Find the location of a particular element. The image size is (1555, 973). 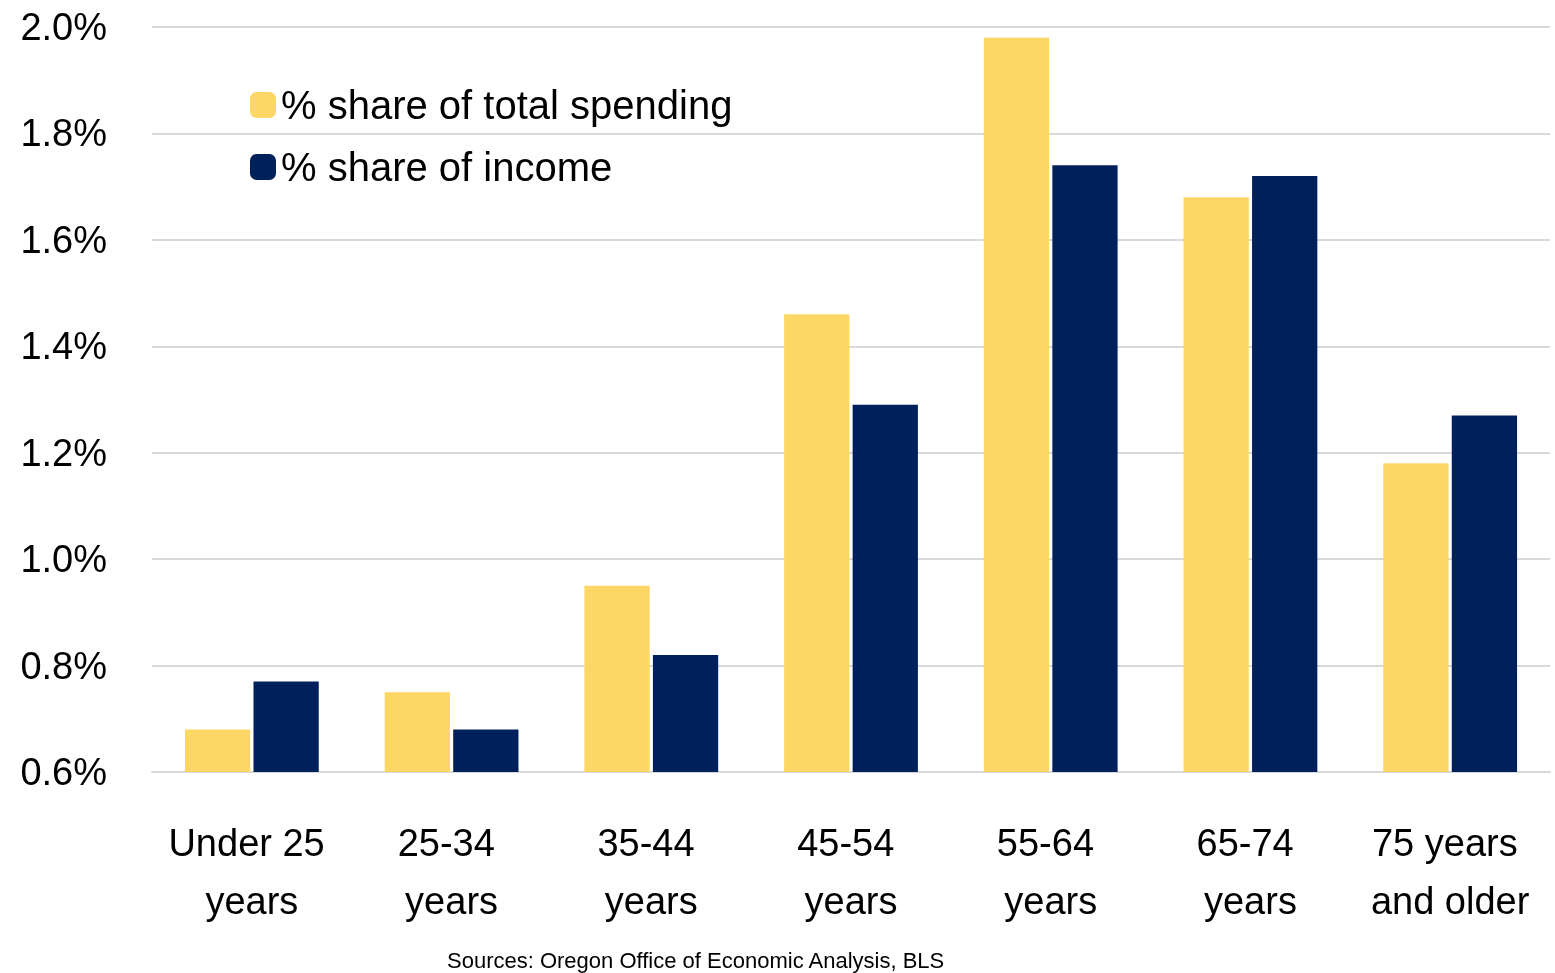

y-tick-label: 1.4% is located at coordinates (63, 346).